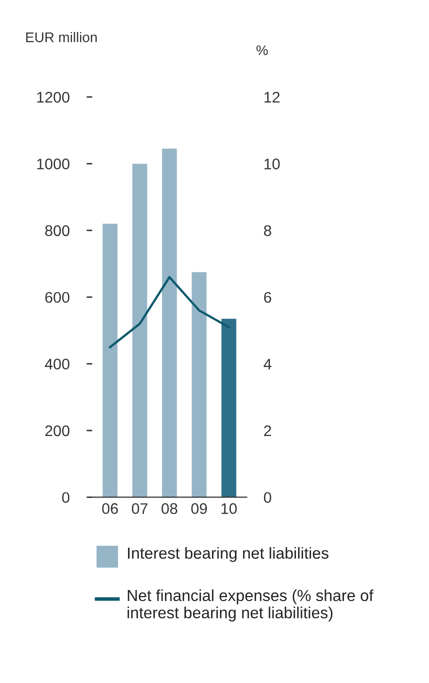  Describe the element at coordinates (57, 230) in the screenshot. I see `y-tick-label: 800` at that location.